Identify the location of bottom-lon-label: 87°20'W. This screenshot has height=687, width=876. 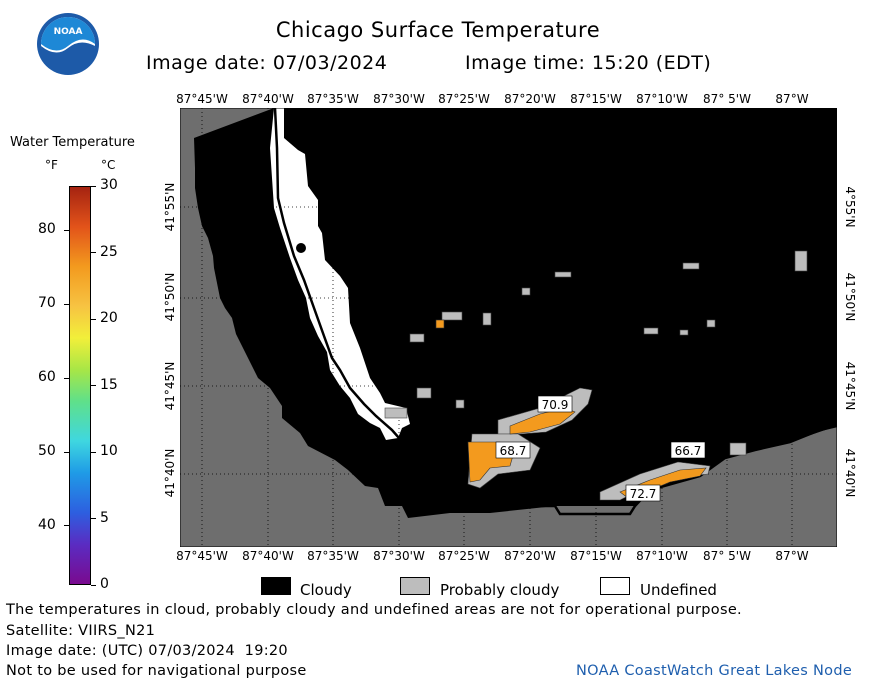
(530, 556).